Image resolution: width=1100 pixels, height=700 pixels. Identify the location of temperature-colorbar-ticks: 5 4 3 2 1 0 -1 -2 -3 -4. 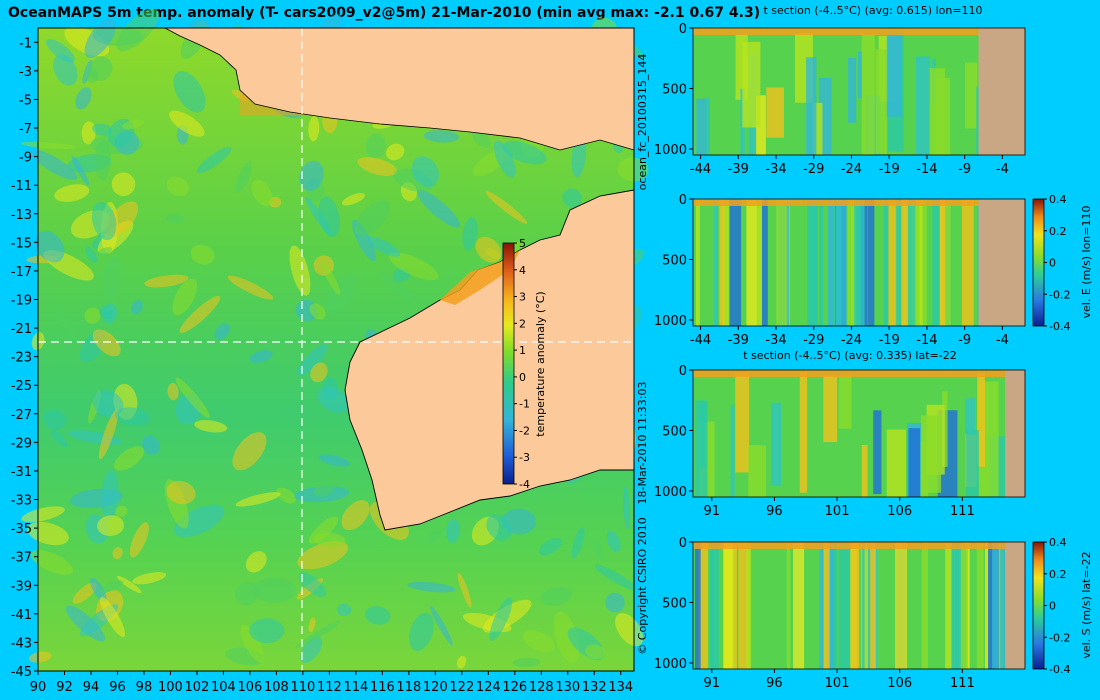
(522, 364).